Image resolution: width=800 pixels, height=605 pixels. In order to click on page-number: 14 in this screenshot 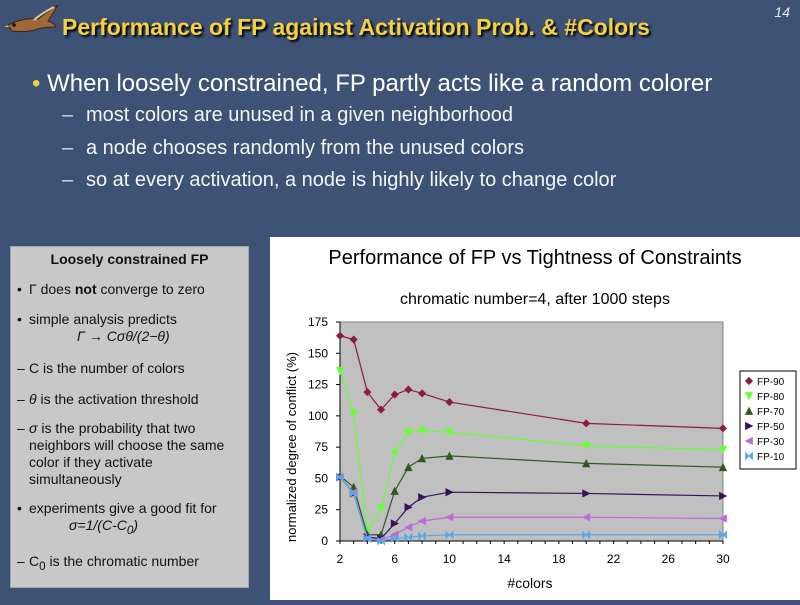, I will do `click(782, 12)`.